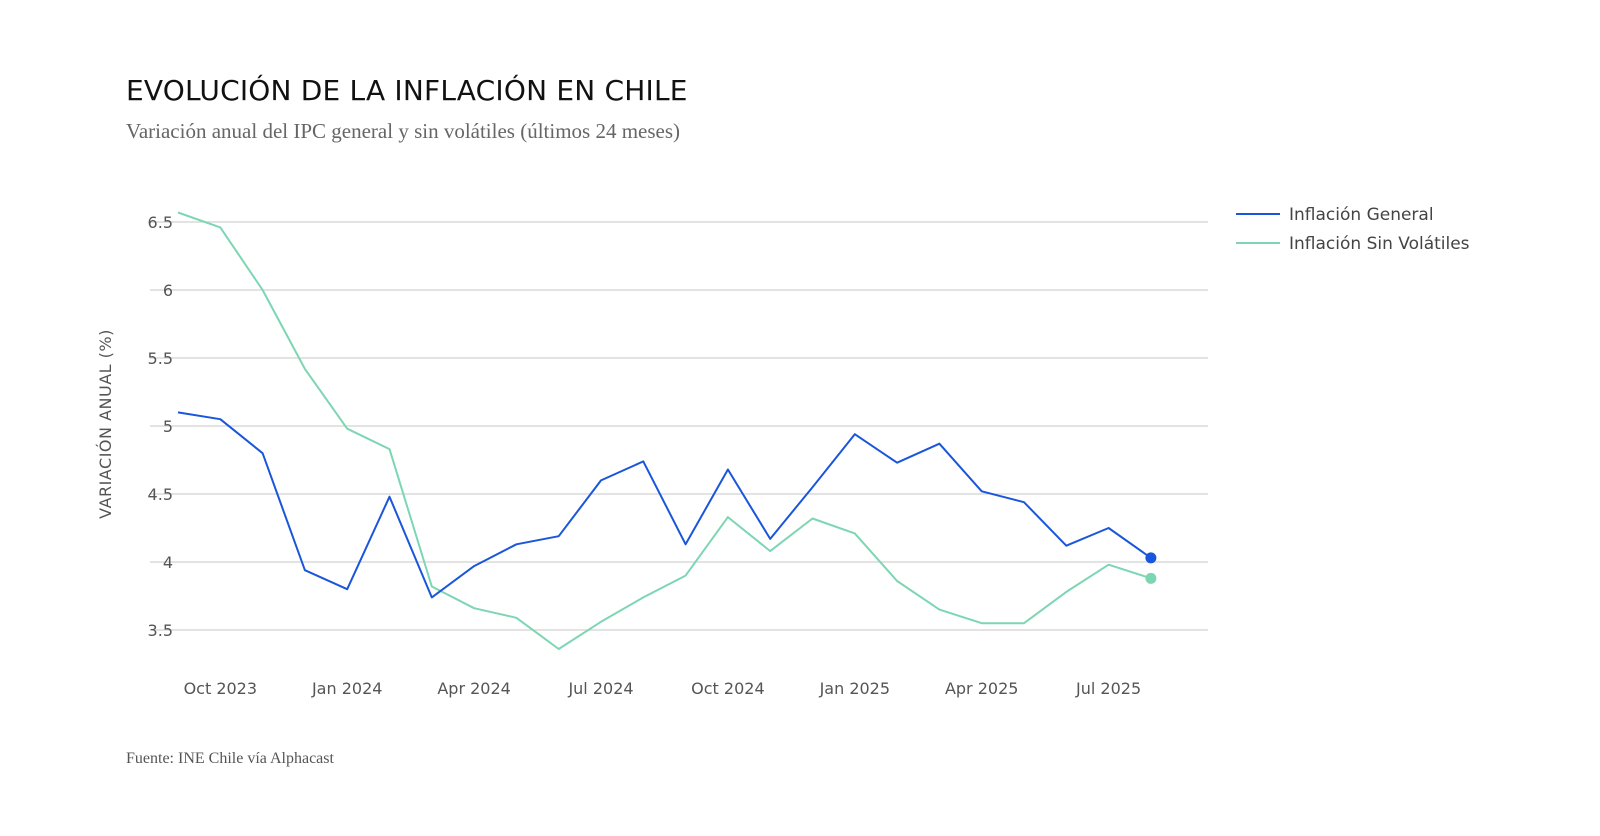  What do you see at coordinates (220, 688) in the screenshot?
I see `x-tick-label: Oct 2023` at bounding box center [220, 688].